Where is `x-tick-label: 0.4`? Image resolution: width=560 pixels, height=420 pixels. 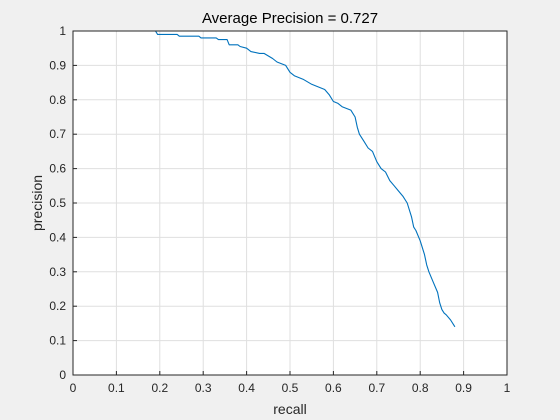 x-tick-label: 0.4 is located at coordinates (246, 388).